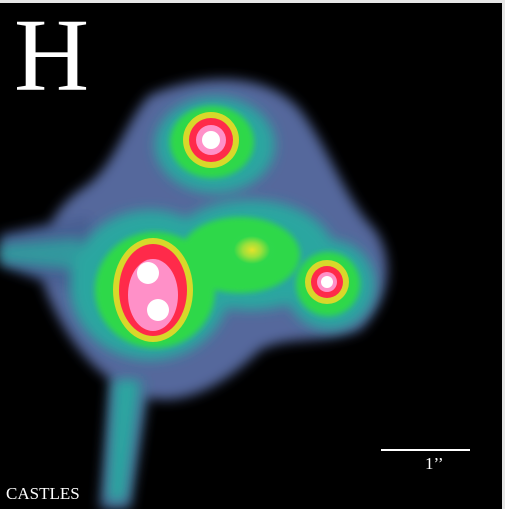 Image resolution: width=505 pixels, height=509 pixels. I want to click on frame-border-top, so click(252, 1).